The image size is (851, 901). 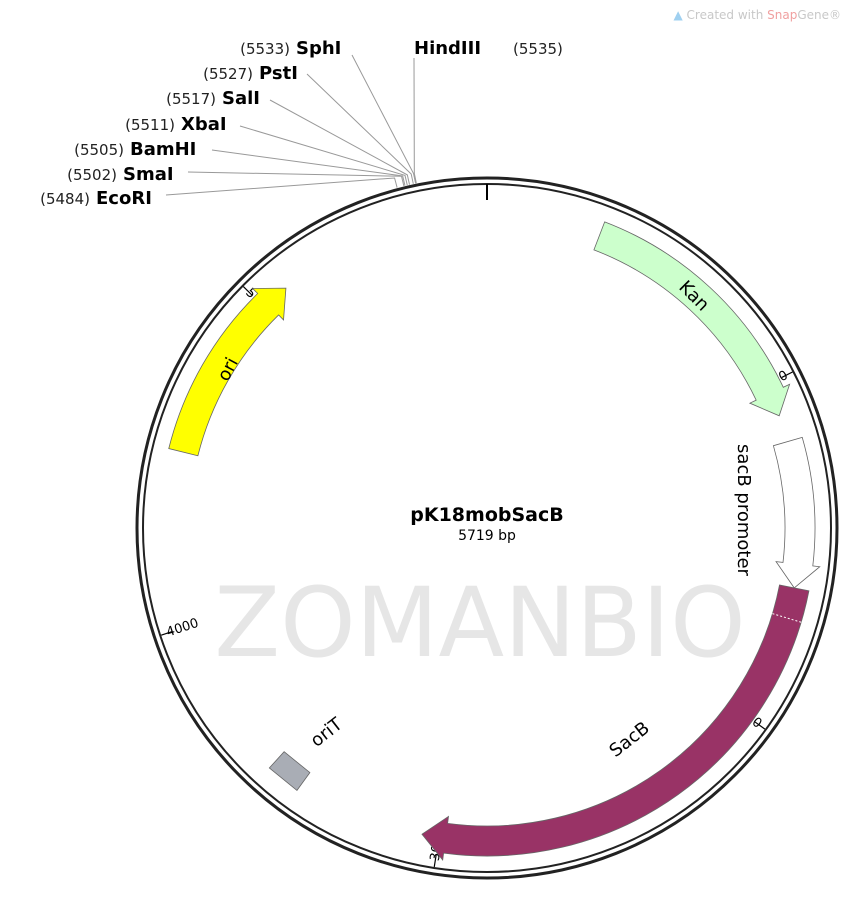 I want to click on feature-sacb, so click(x=615, y=723).